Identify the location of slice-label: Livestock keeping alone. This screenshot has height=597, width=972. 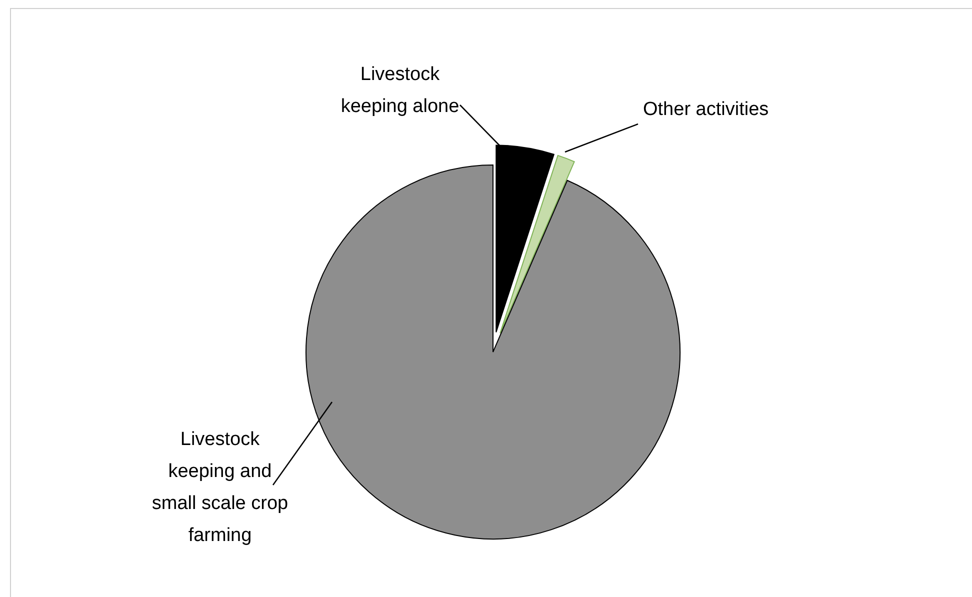
(400, 90).